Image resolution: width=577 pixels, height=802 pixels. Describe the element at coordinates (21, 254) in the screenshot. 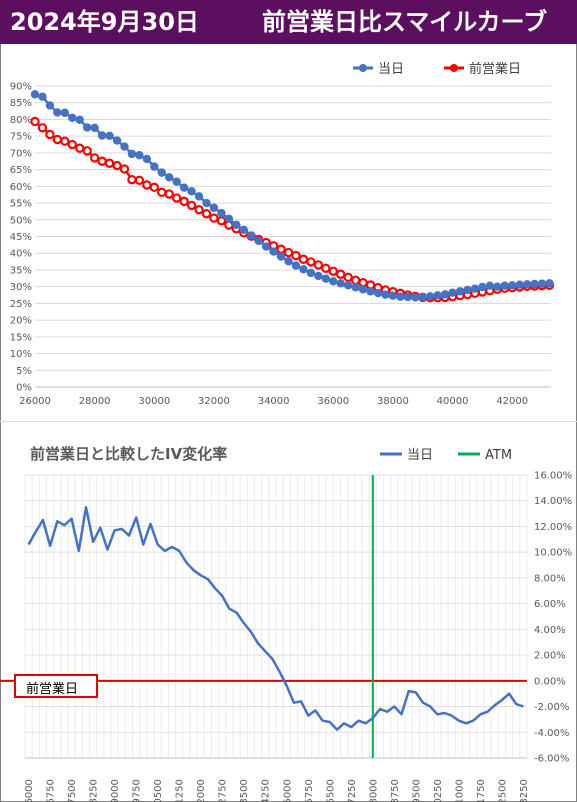

I see `y-tick-label: 40%` at that location.